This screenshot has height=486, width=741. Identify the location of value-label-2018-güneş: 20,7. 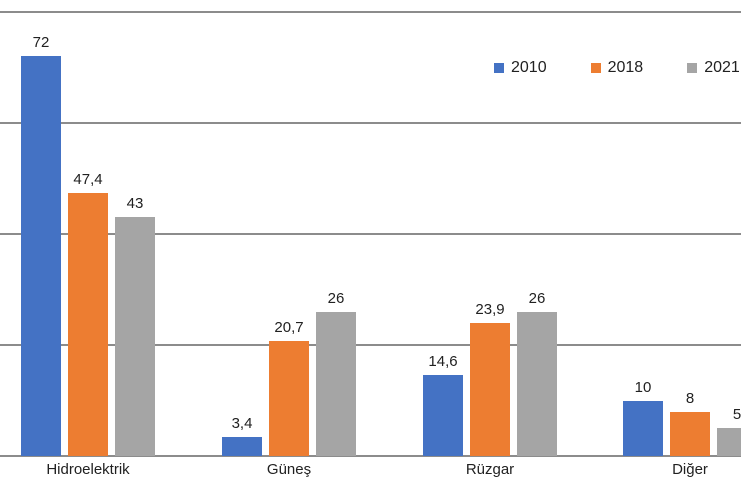
(289, 328).